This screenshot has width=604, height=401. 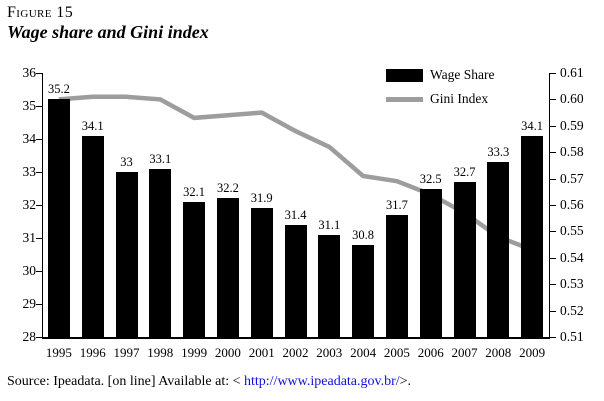 I want to click on right-axis-tick-label: 0.54, so click(x=572, y=257).